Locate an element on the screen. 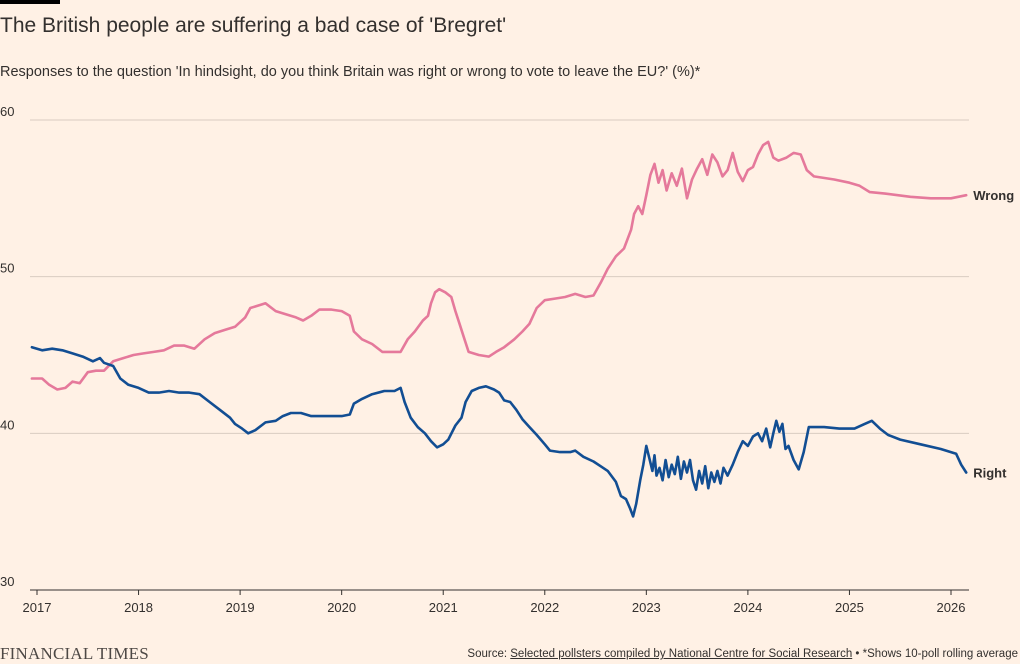  y-tick-label: 30 is located at coordinates (7, 581).